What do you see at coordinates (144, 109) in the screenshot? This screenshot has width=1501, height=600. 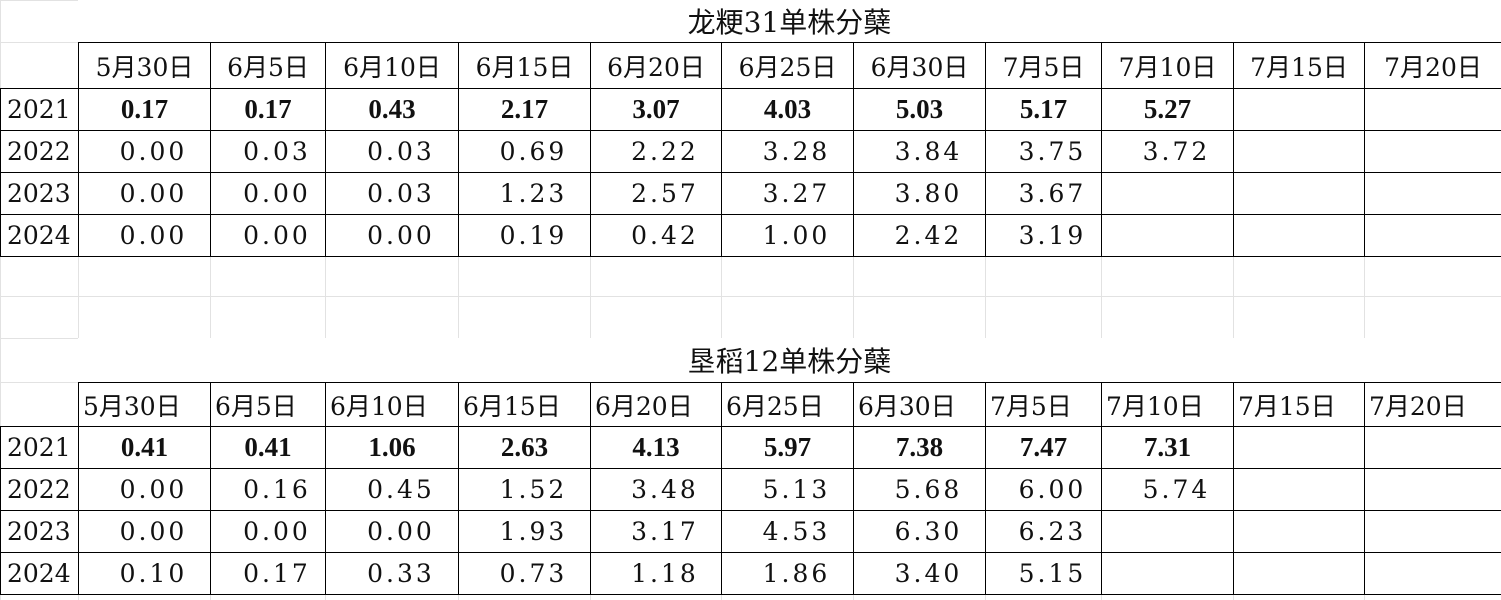 I see `value-cell: 0.17` at bounding box center [144, 109].